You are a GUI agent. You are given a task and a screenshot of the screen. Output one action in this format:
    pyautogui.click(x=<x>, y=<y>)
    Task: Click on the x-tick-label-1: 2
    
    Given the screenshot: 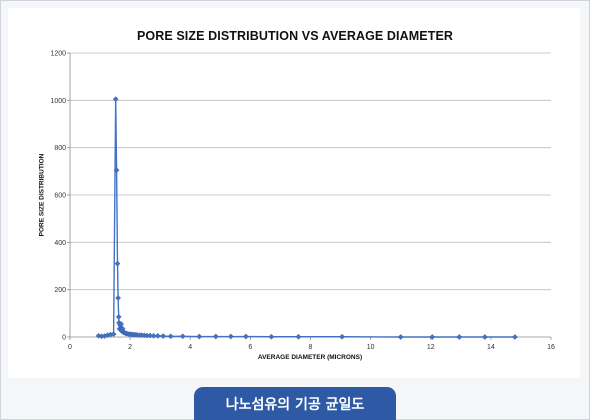 What is the action you would take?
    pyautogui.click(x=130, y=347)
    